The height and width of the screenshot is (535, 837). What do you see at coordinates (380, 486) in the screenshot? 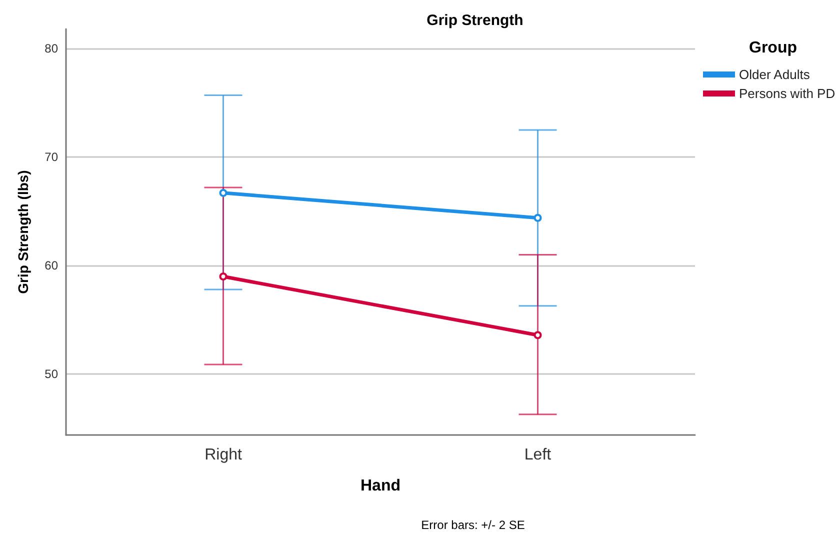
I see `x-axis-title: Hand` at bounding box center [380, 486].